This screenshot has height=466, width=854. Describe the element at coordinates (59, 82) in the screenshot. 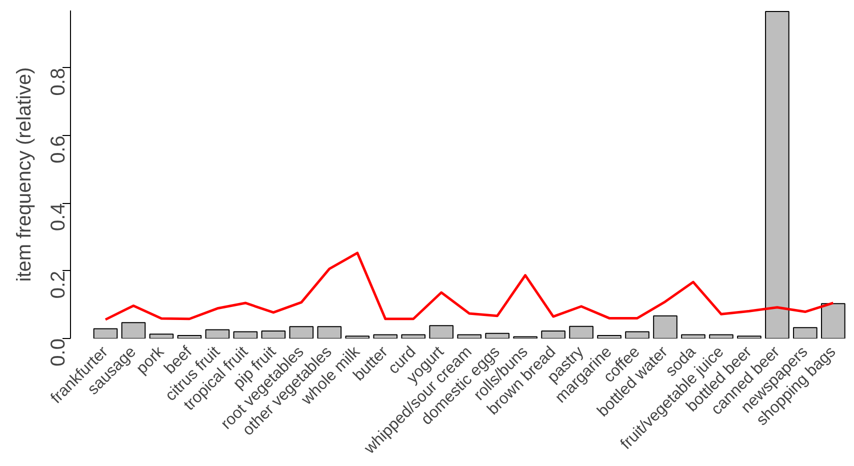

I see `y-tick-label: 0.8` at that location.